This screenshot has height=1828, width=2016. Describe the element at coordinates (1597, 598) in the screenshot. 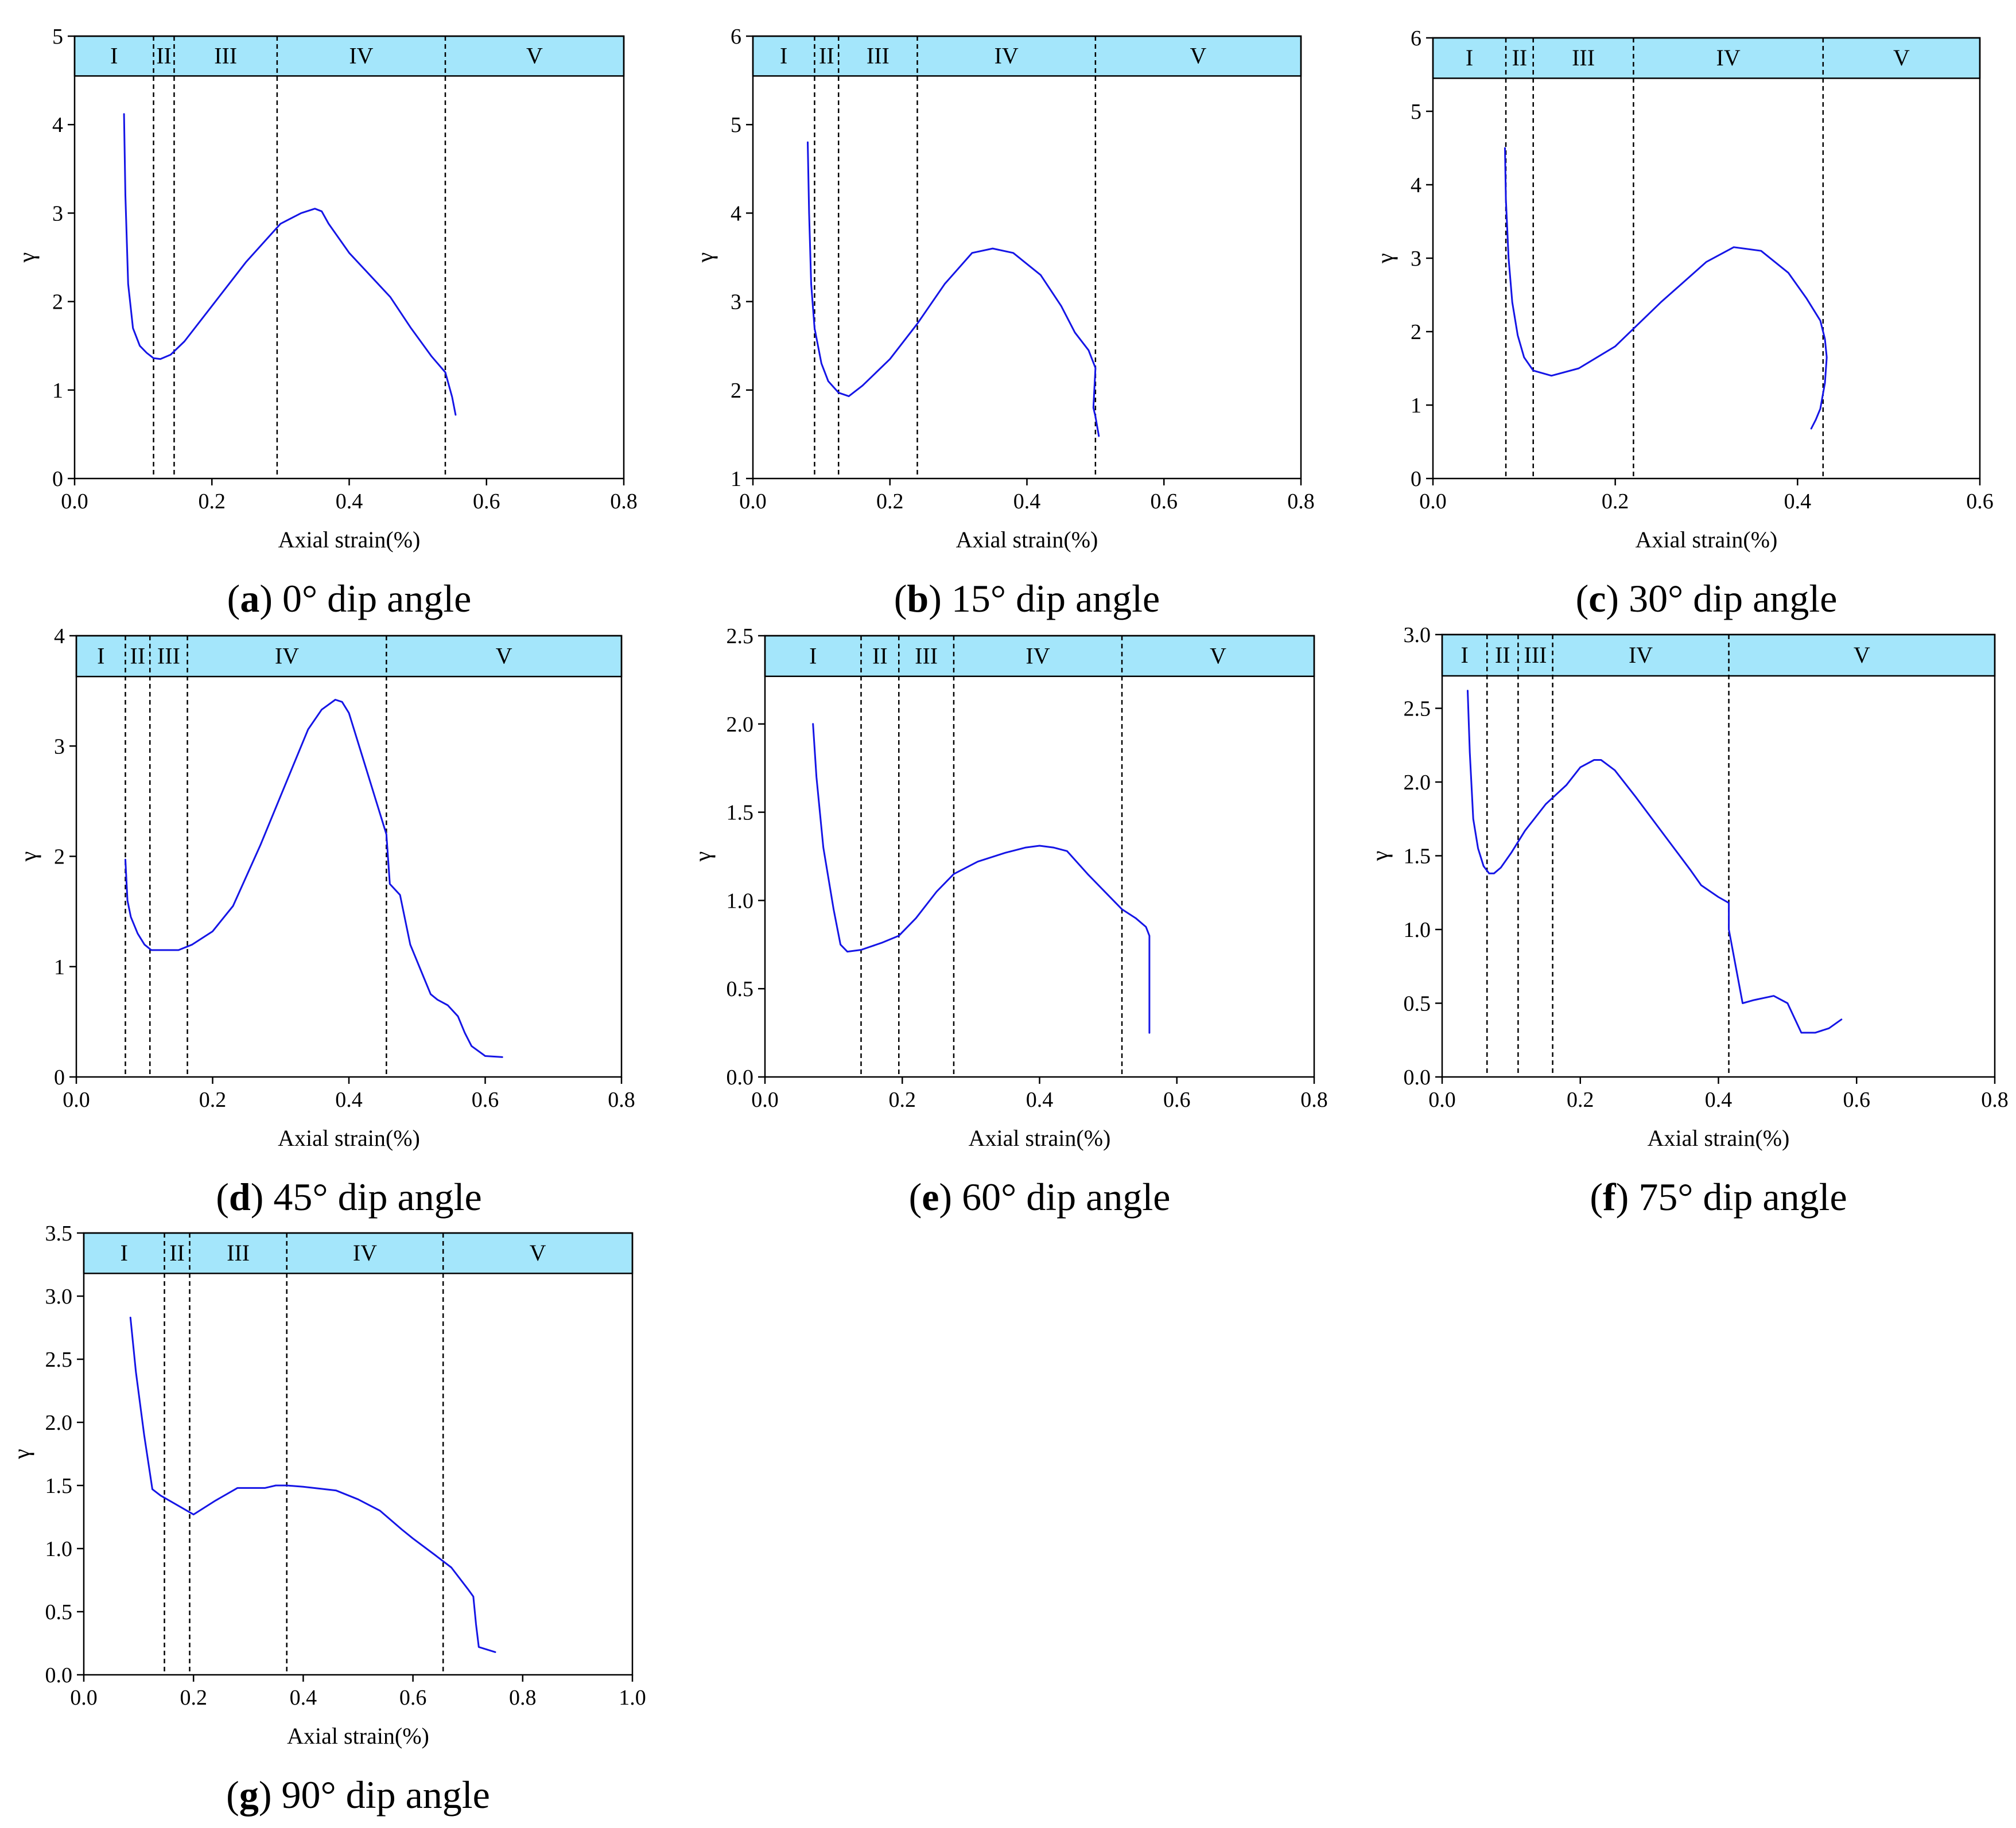

I see `caption-letter: c` at that location.